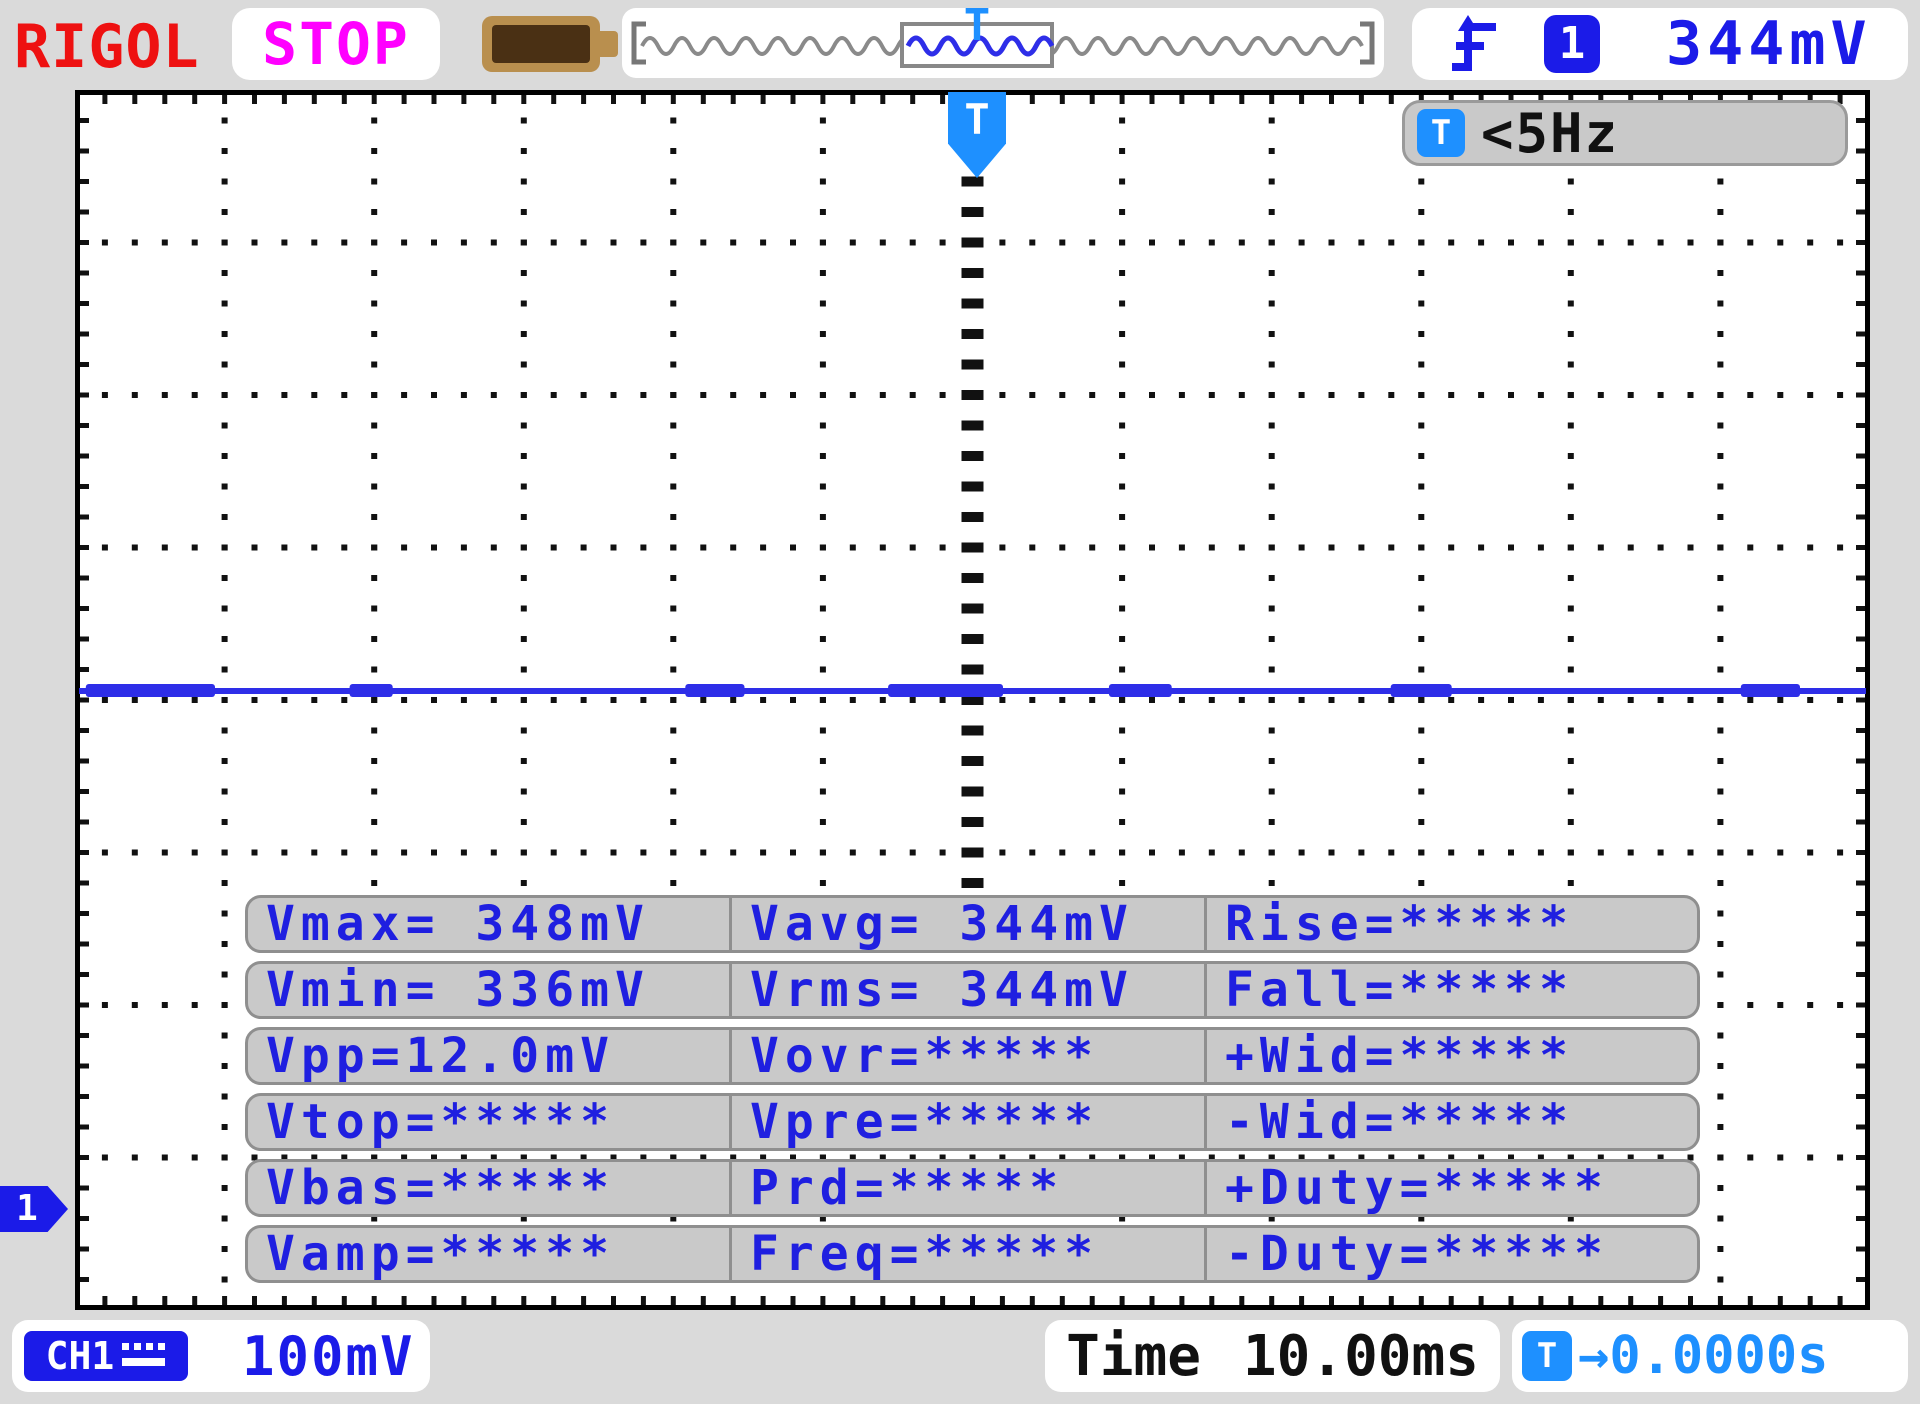  I want to click on measurement-cell: Prd=*****, so click(966, 1188).